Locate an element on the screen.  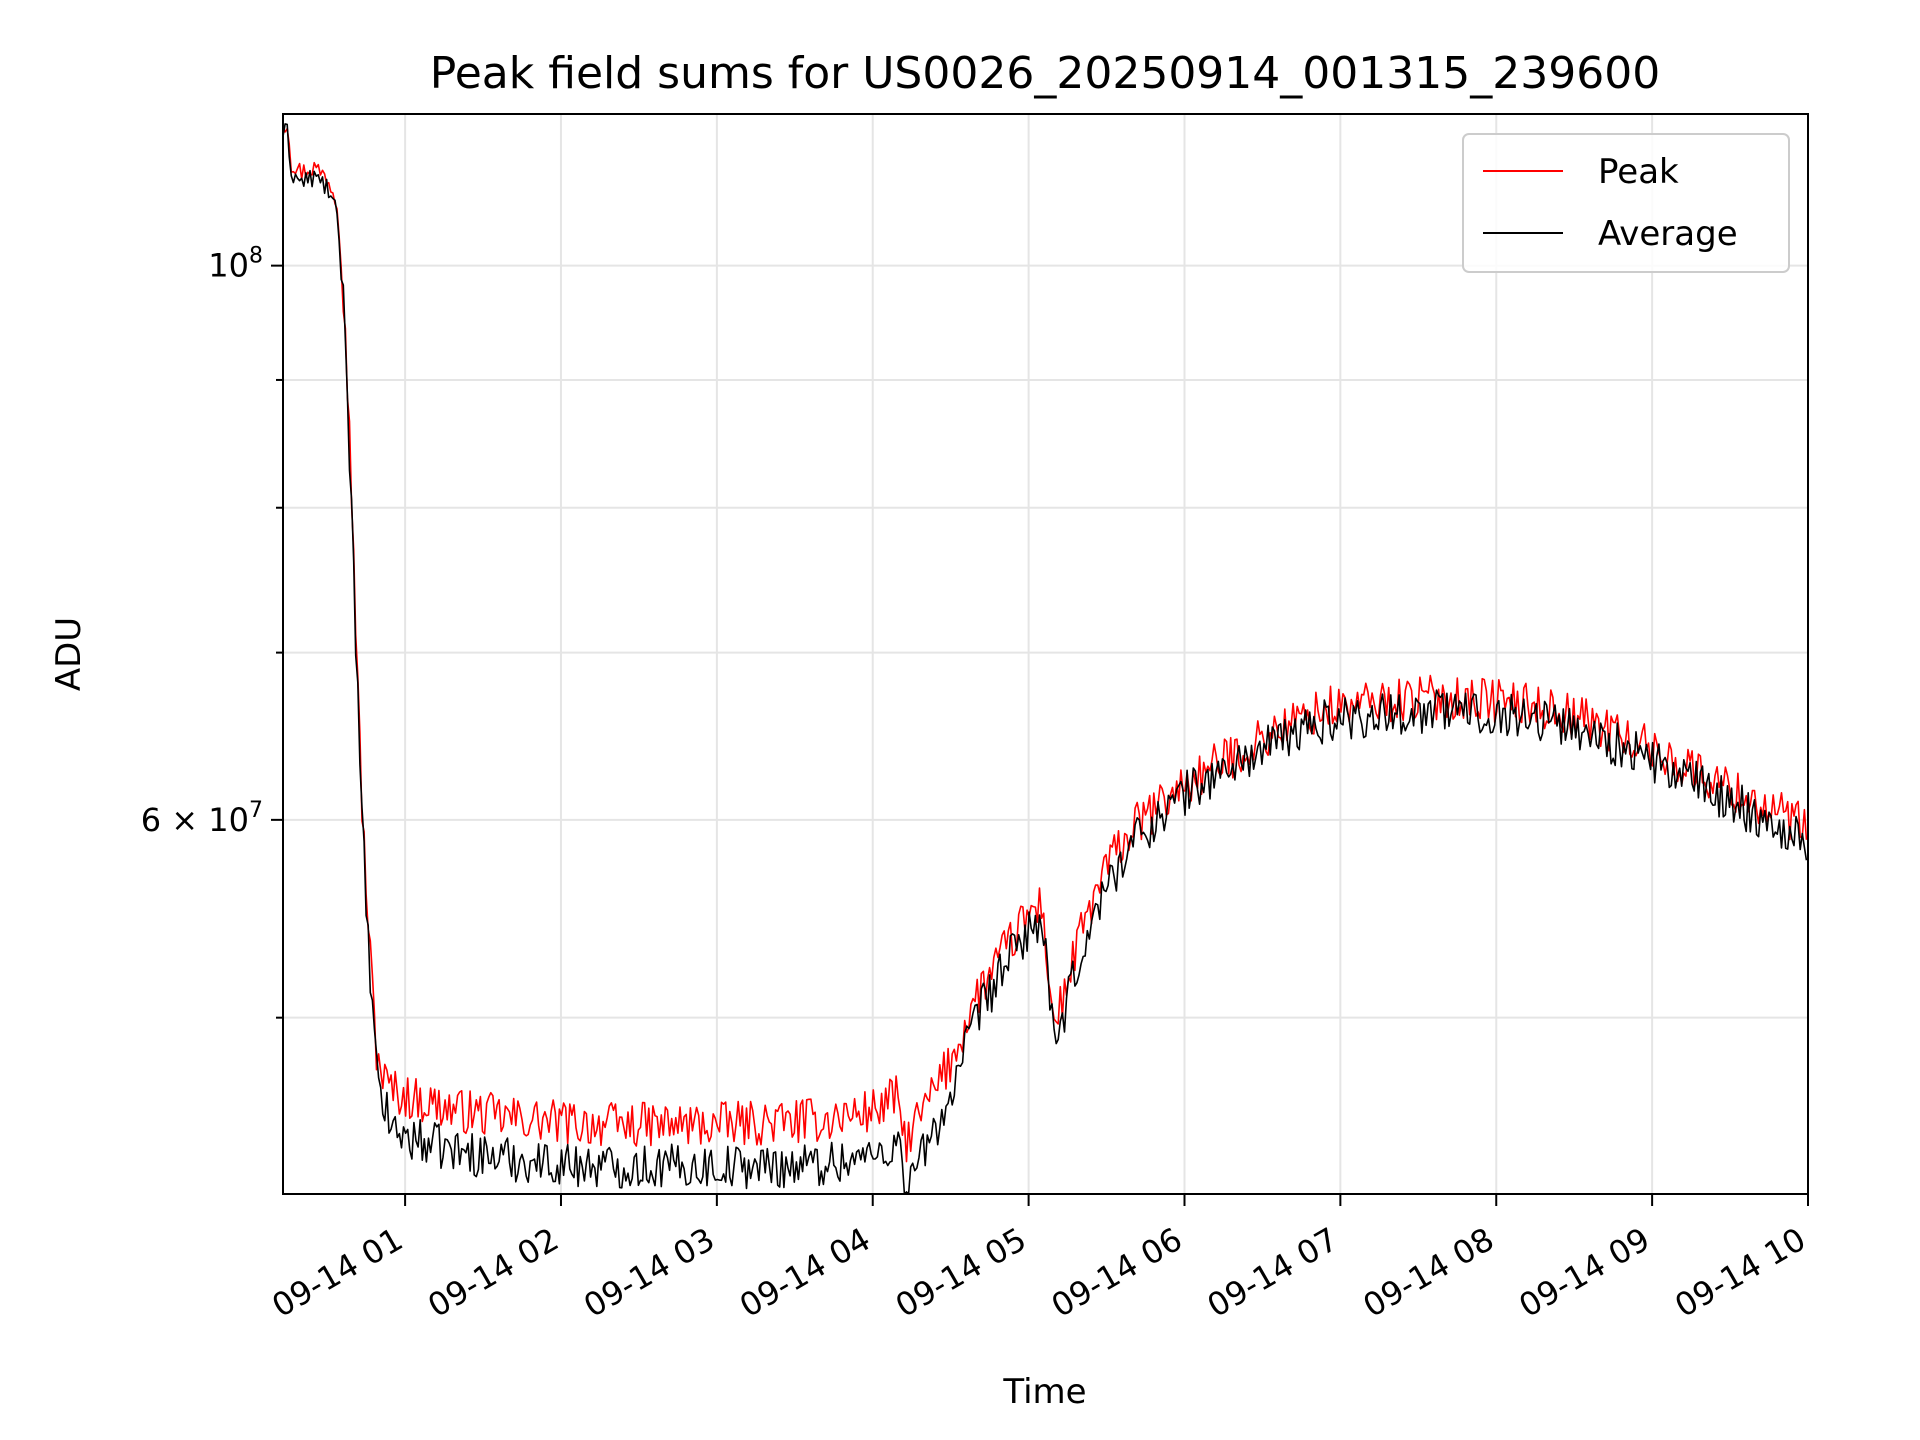
legend-box is located at coordinates (1626, 203).